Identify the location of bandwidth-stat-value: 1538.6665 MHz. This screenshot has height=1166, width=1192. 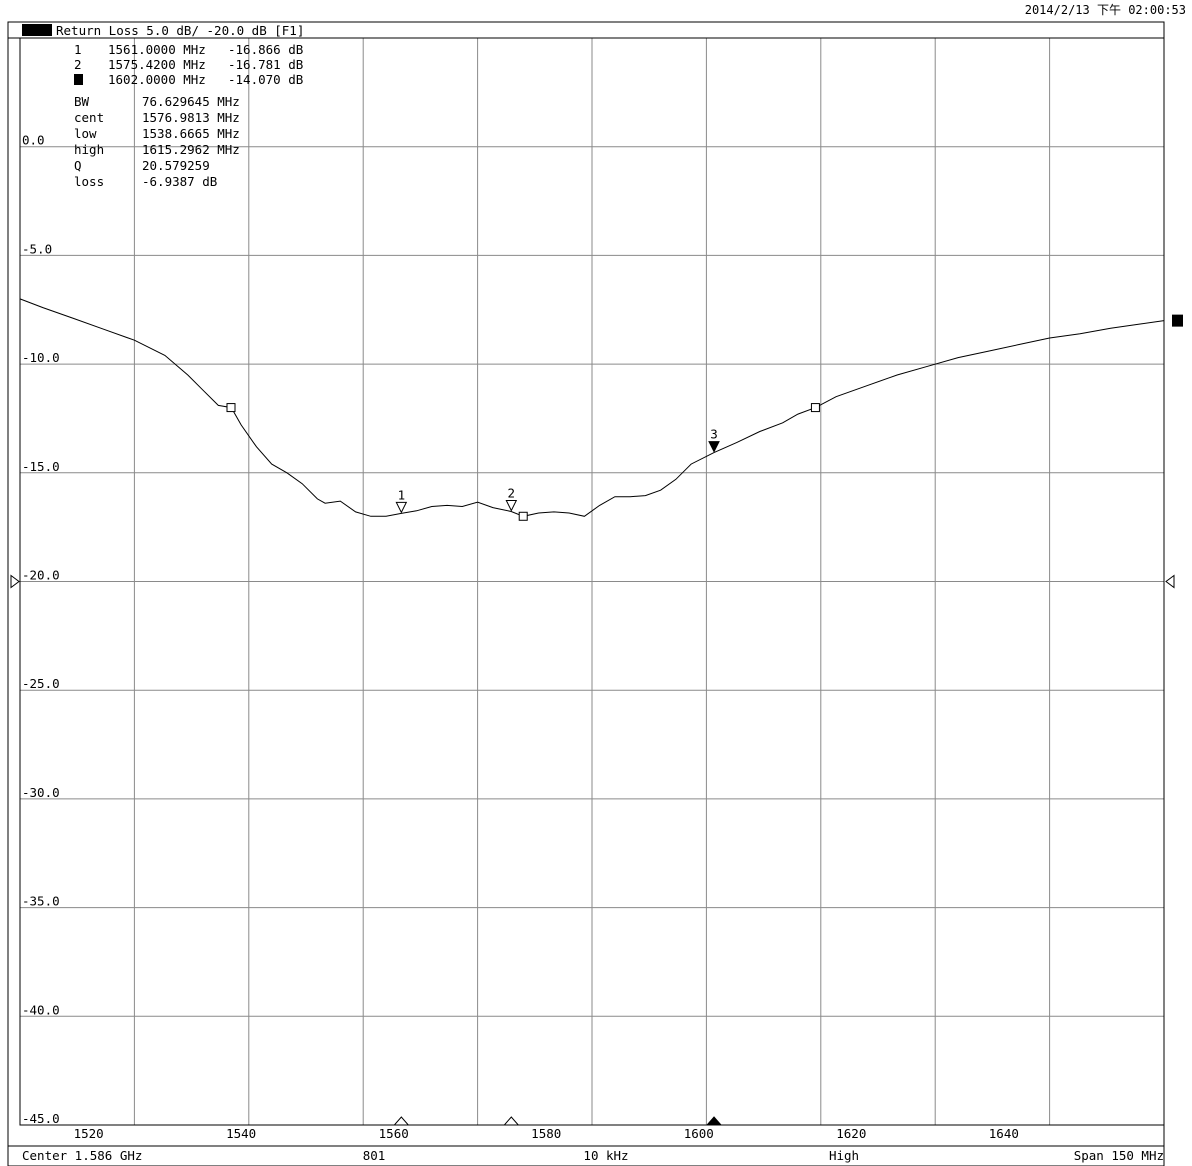
(191, 133).